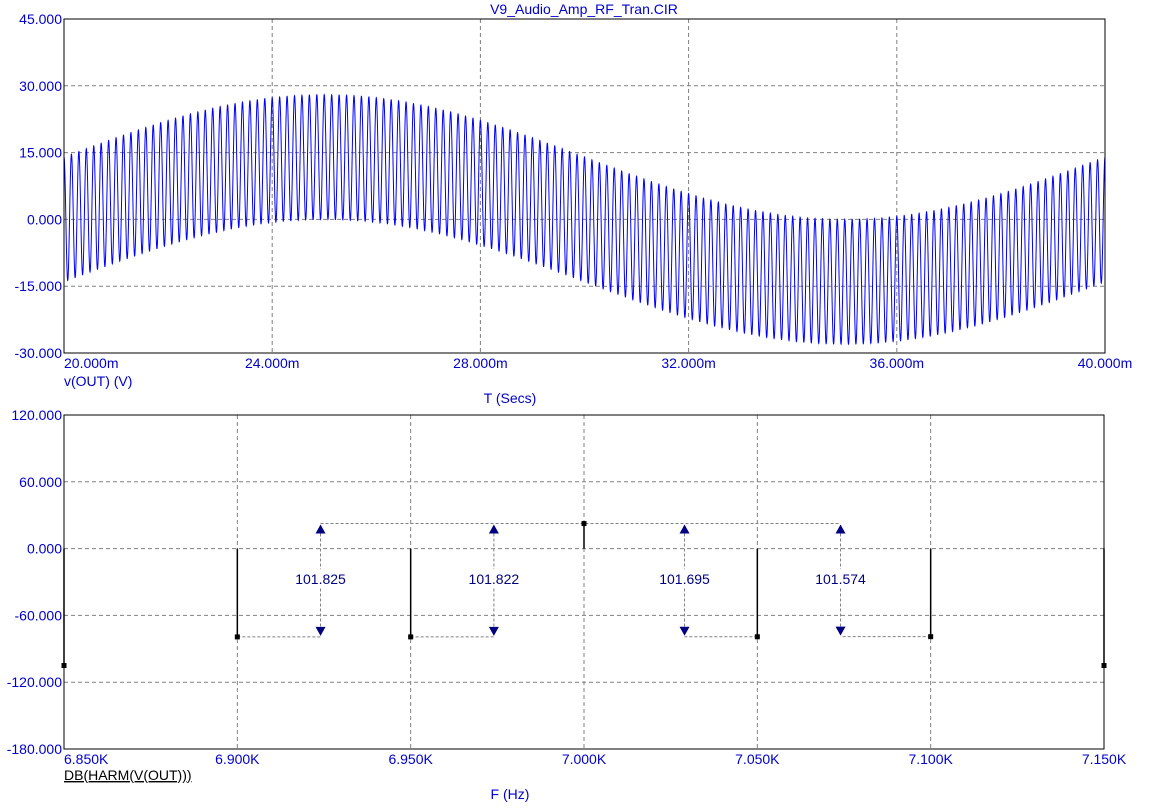 This screenshot has height=808, width=1151. I want to click on spectrum-y-tick-label: -60.000, so click(39, 615).